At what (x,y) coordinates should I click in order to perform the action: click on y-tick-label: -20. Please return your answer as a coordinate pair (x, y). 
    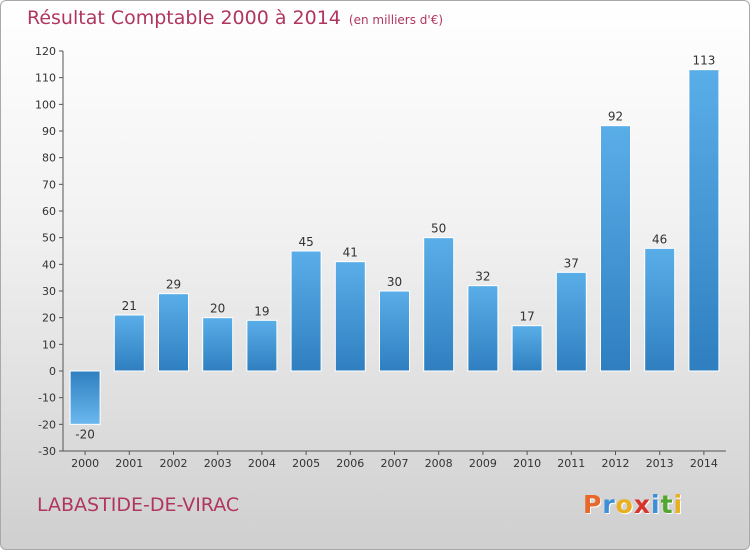
    Looking at the image, I should click on (47, 424).